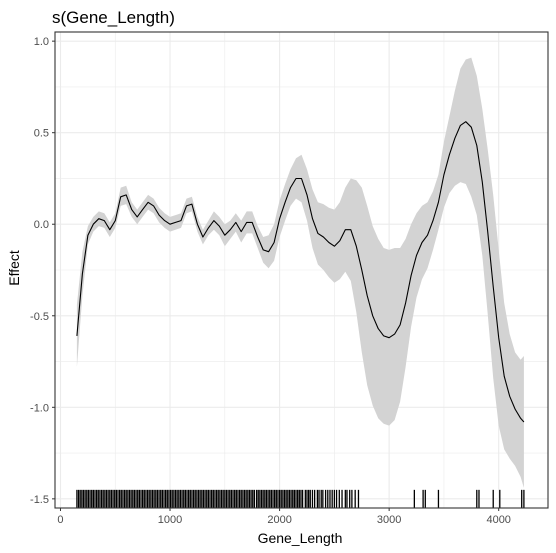 This screenshot has width=556, height=553. I want to click on x-axis: 0 1000 2000 3000 4000, so click(284, 517).